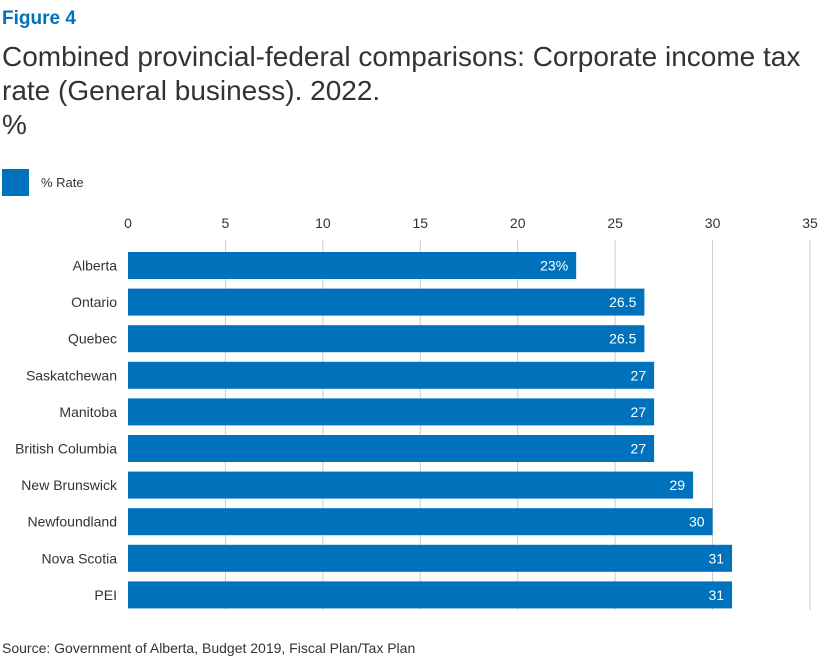 This screenshot has height=670, width=825. What do you see at coordinates (39, 18) in the screenshot?
I see `figure-label: Figure 4` at bounding box center [39, 18].